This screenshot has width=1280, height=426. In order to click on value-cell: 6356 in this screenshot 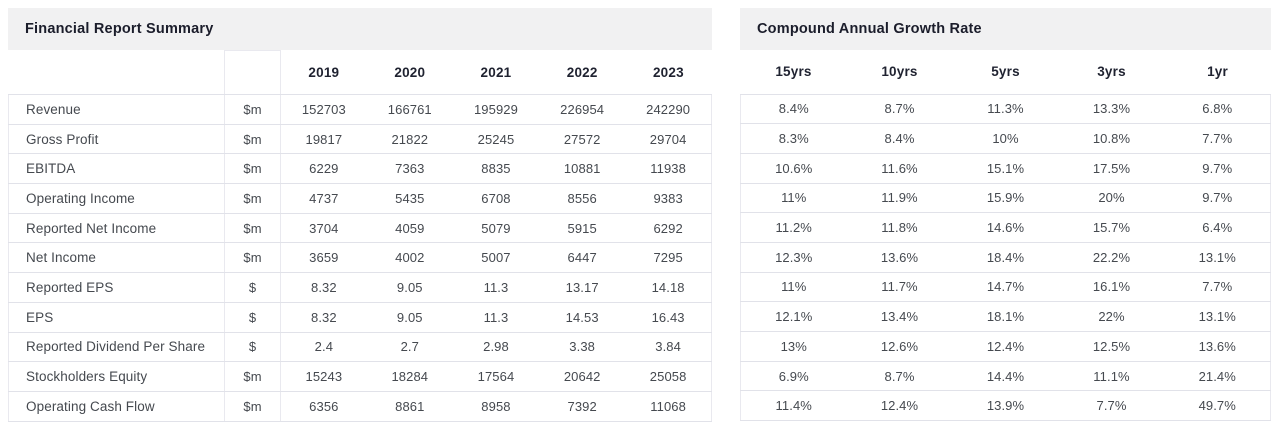, I will do `click(323, 406)`.